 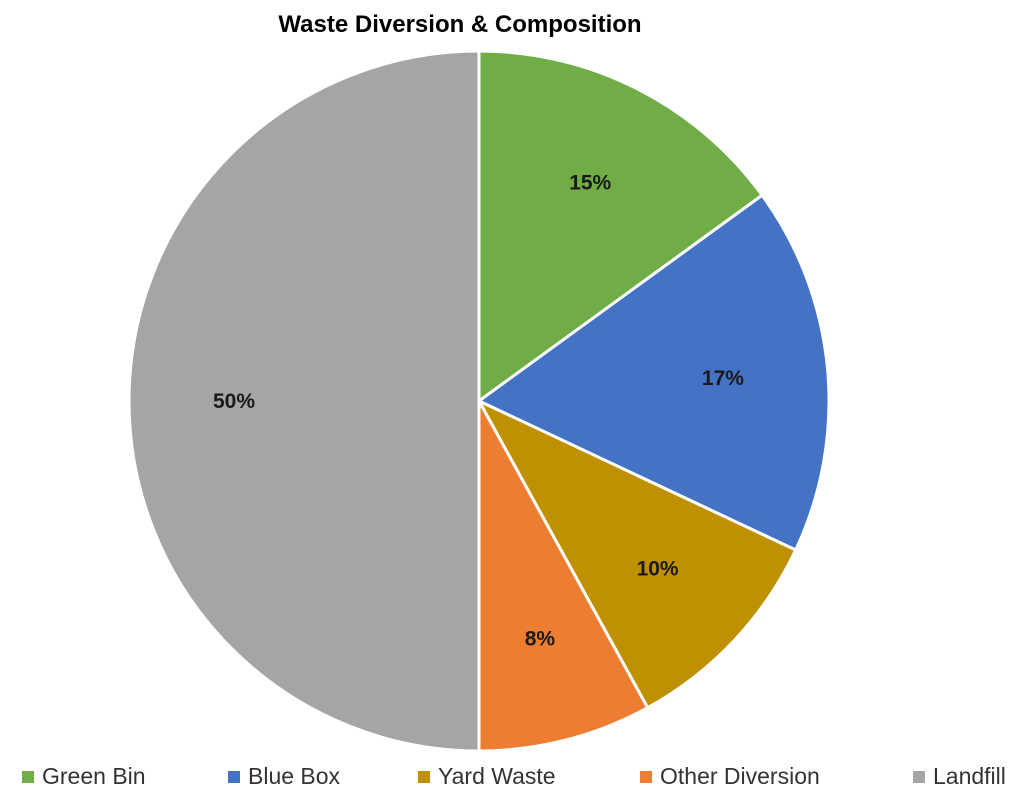 What do you see at coordinates (919, 777) in the screenshot?
I see `legend-swatch-landfill` at bounding box center [919, 777].